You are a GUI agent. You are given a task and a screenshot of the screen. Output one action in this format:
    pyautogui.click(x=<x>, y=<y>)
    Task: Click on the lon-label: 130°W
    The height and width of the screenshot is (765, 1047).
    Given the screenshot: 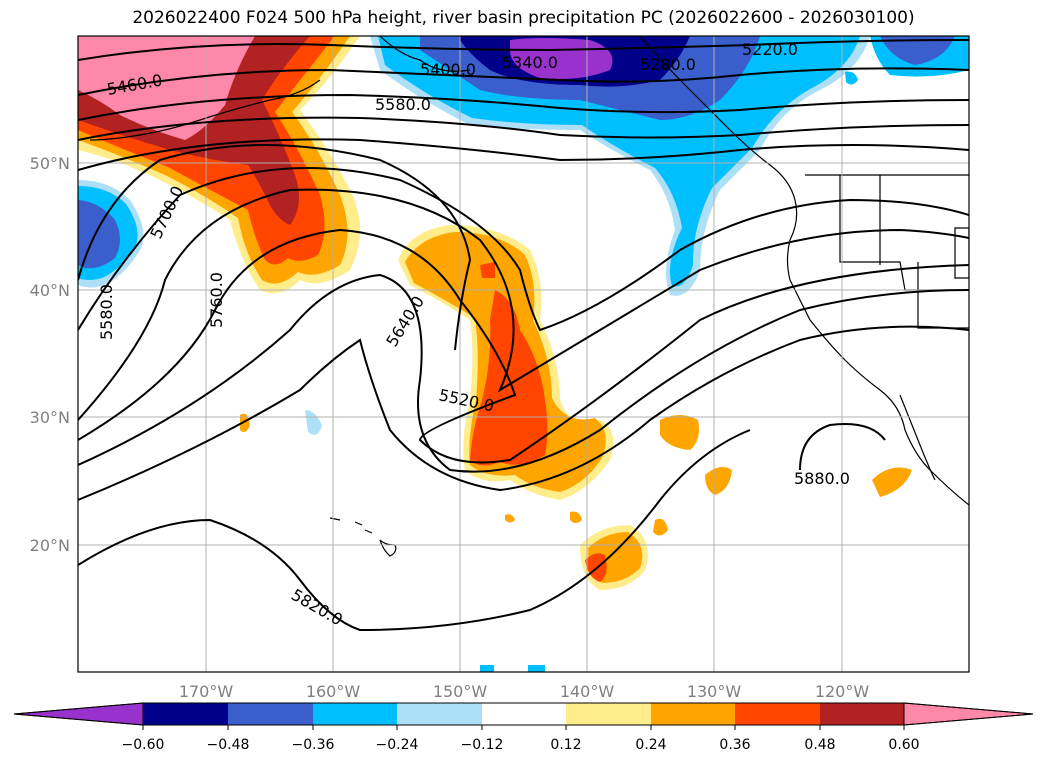 What is the action you would take?
    pyautogui.click(x=714, y=691)
    